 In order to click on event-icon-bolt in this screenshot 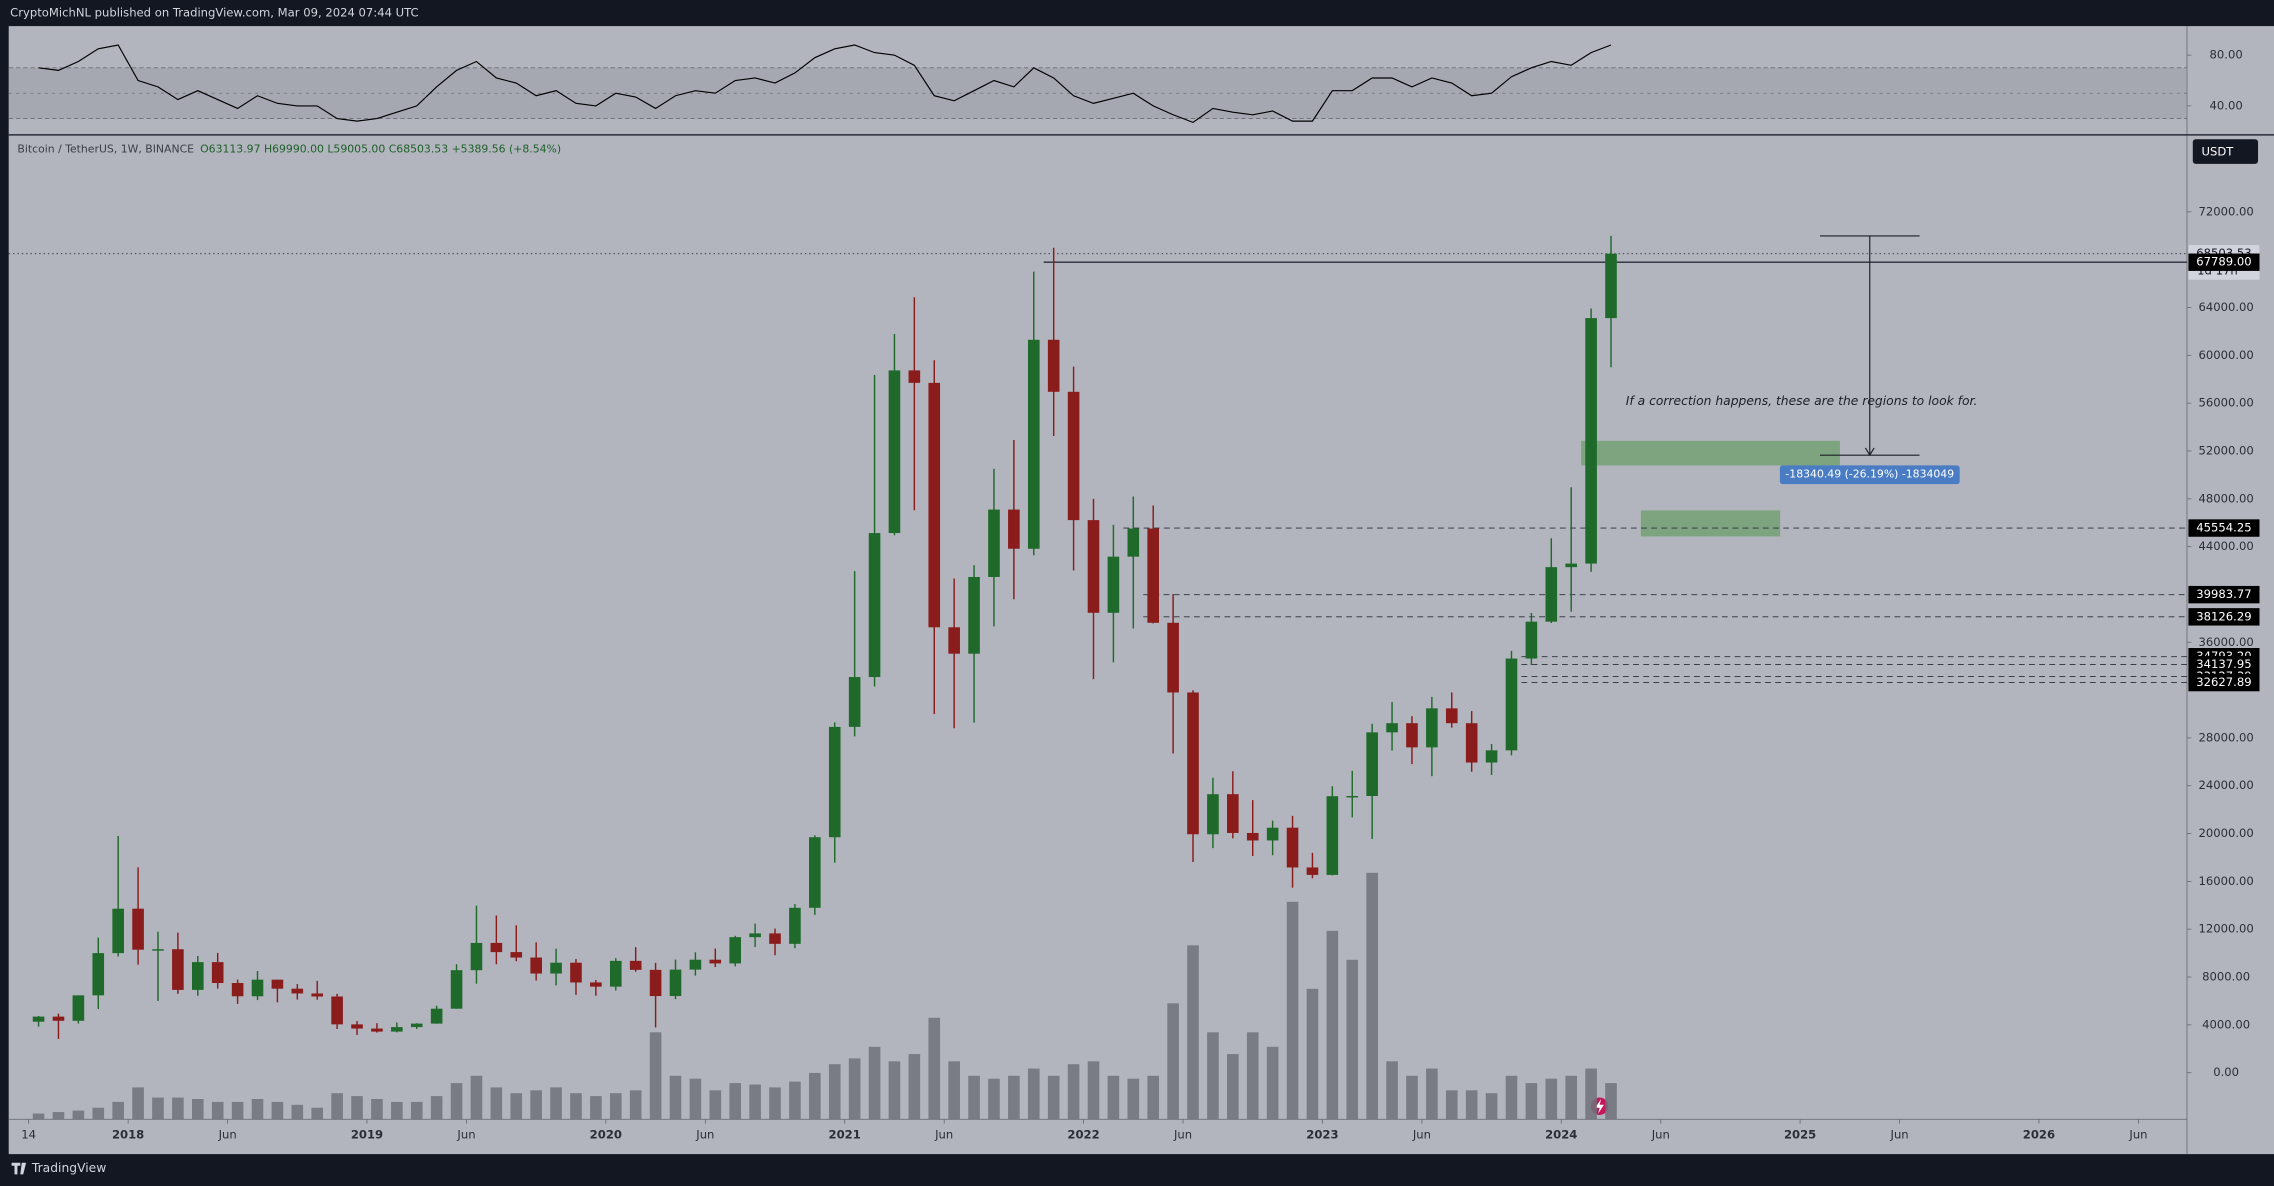, I will do `click(1599, 1106)`.